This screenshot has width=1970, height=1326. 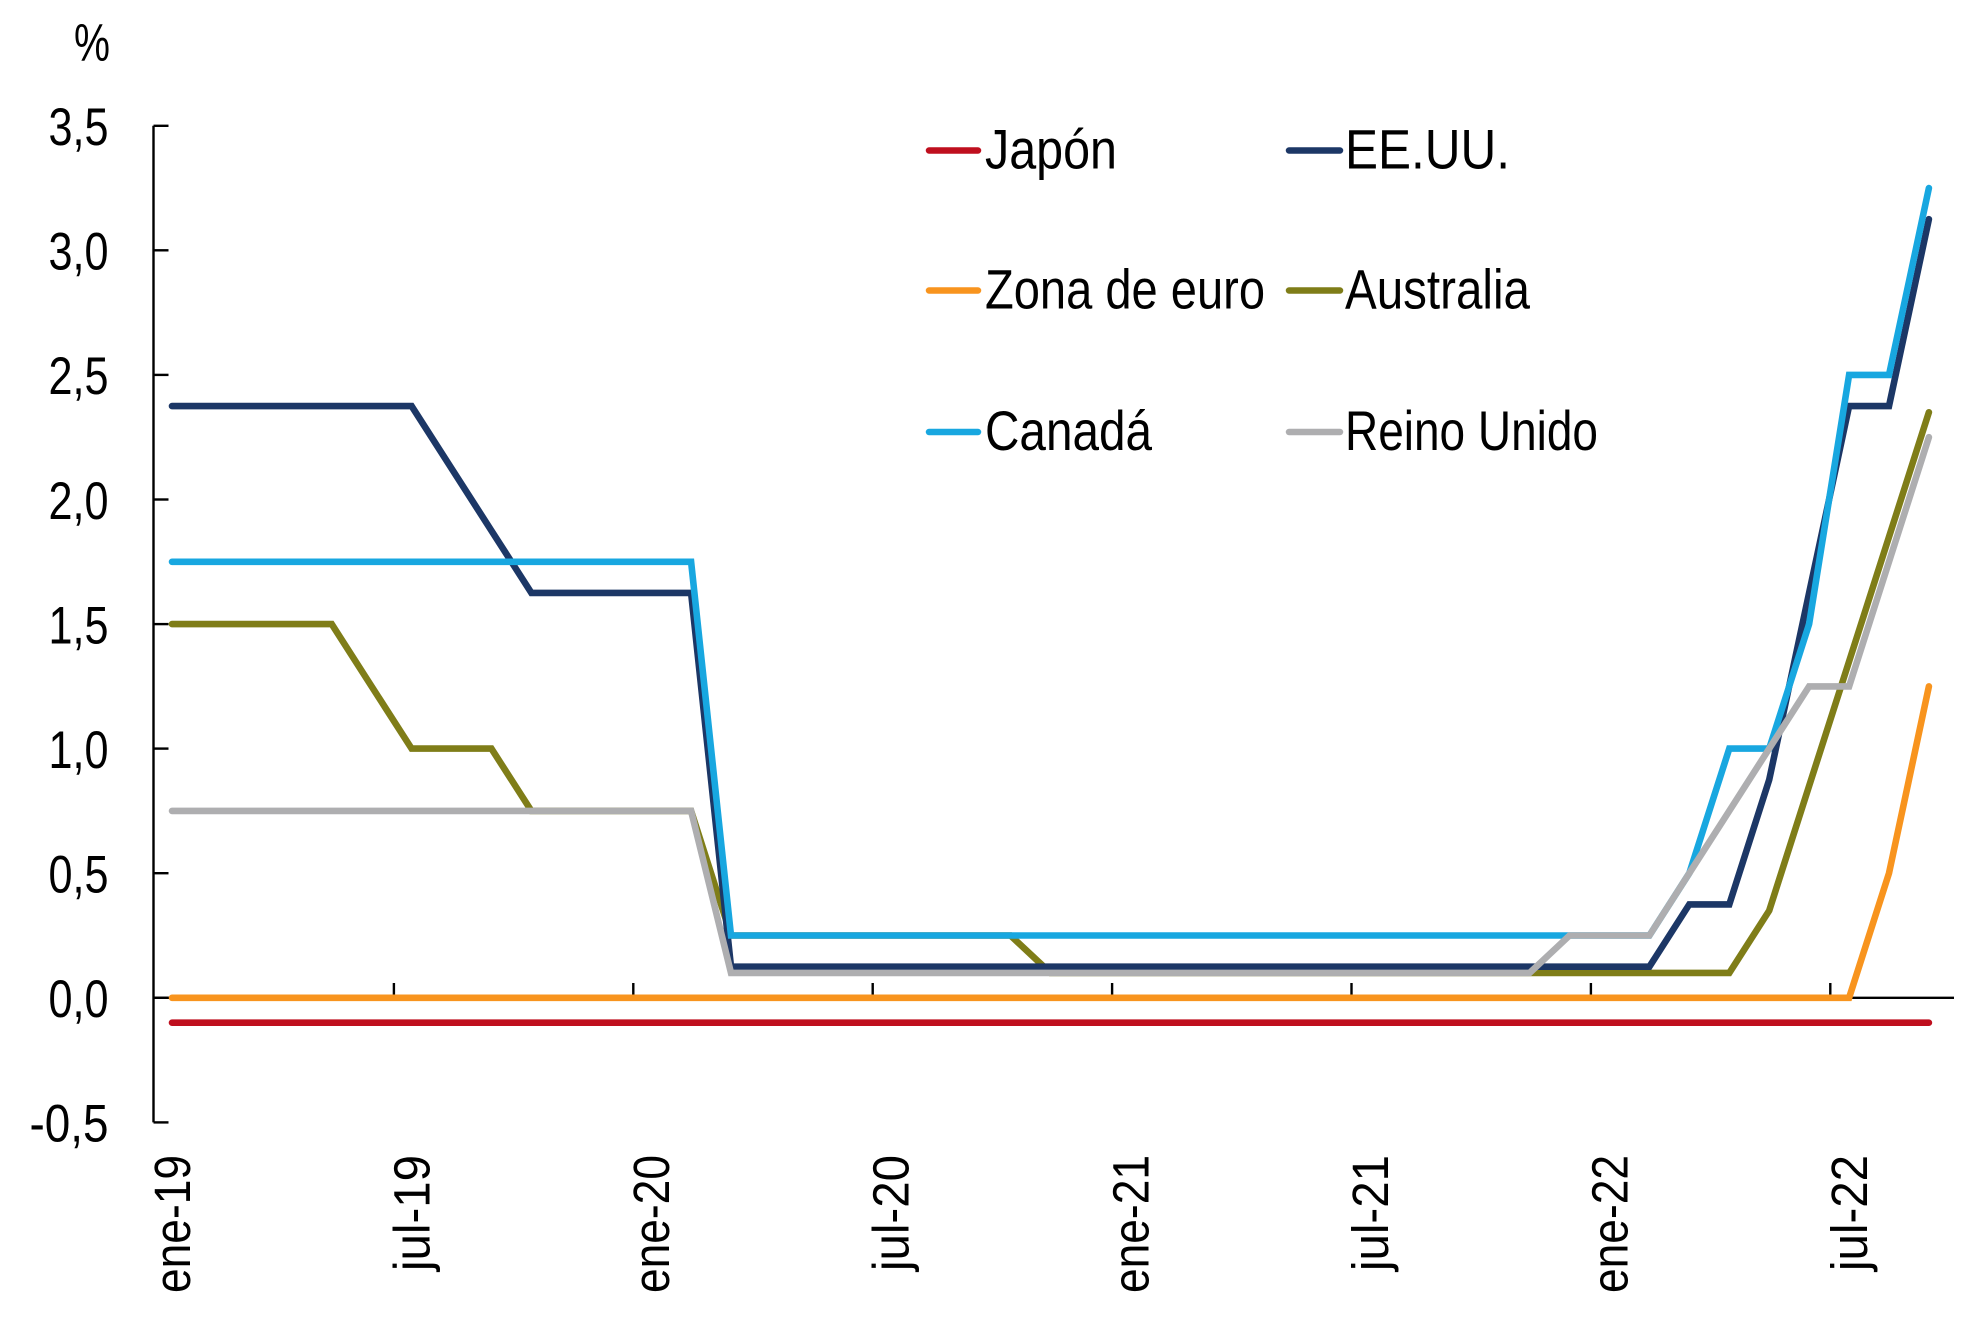 What do you see at coordinates (412, 1214) in the screenshot?
I see `svg-text: jul-19` at bounding box center [412, 1214].